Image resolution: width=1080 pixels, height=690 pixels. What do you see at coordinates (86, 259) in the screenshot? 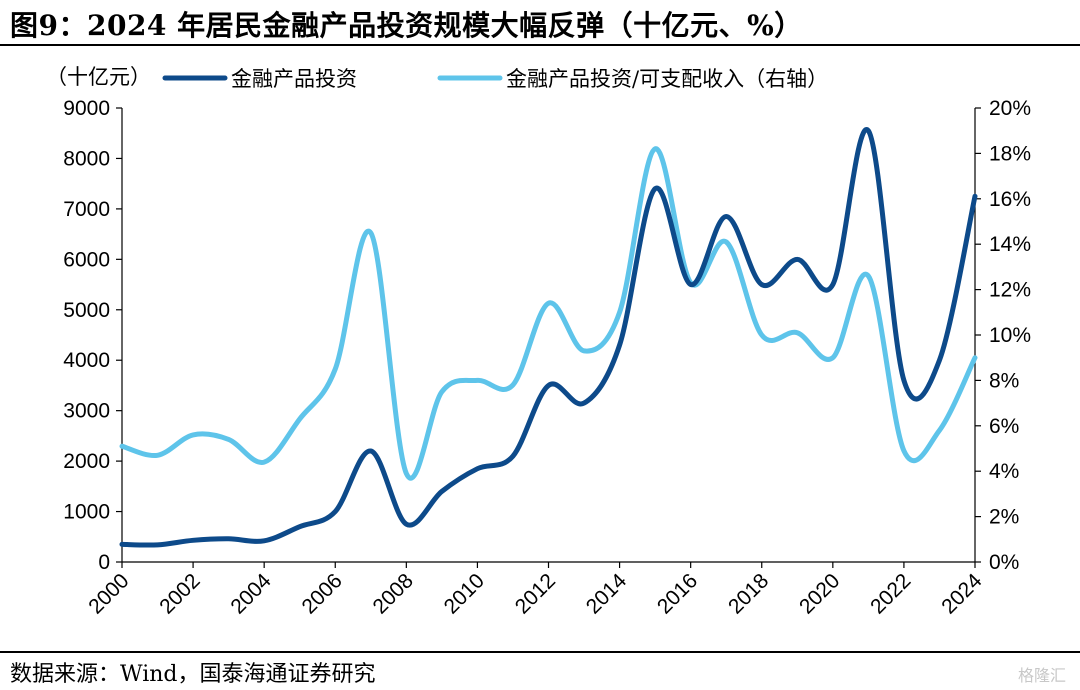
I see `y-left-tick-label: 6000` at bounding box center [86, 259].